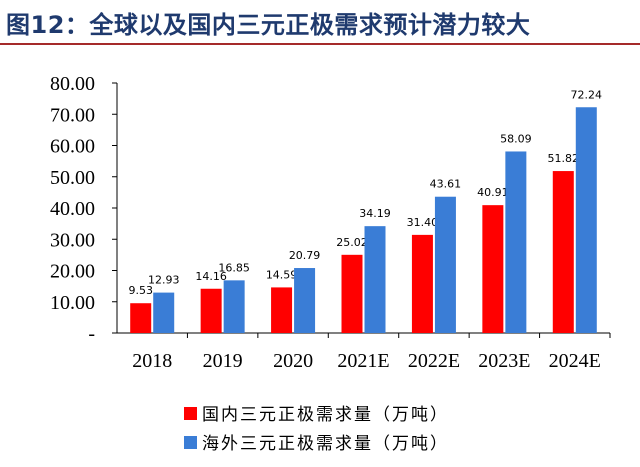 The image size is (640, 467). What do you see at coordinates (72, 240) in the screenshot?
I see `y-tick-label: 30.00` at bounding box center [72, 240].